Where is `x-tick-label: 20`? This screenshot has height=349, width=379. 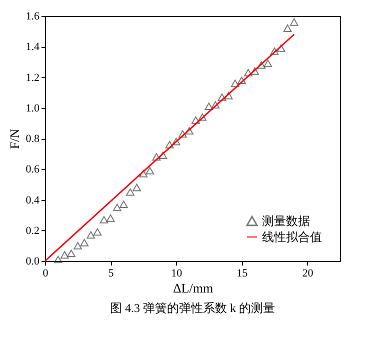
x-tick-label: 20 is located at coordinates (308, 274).